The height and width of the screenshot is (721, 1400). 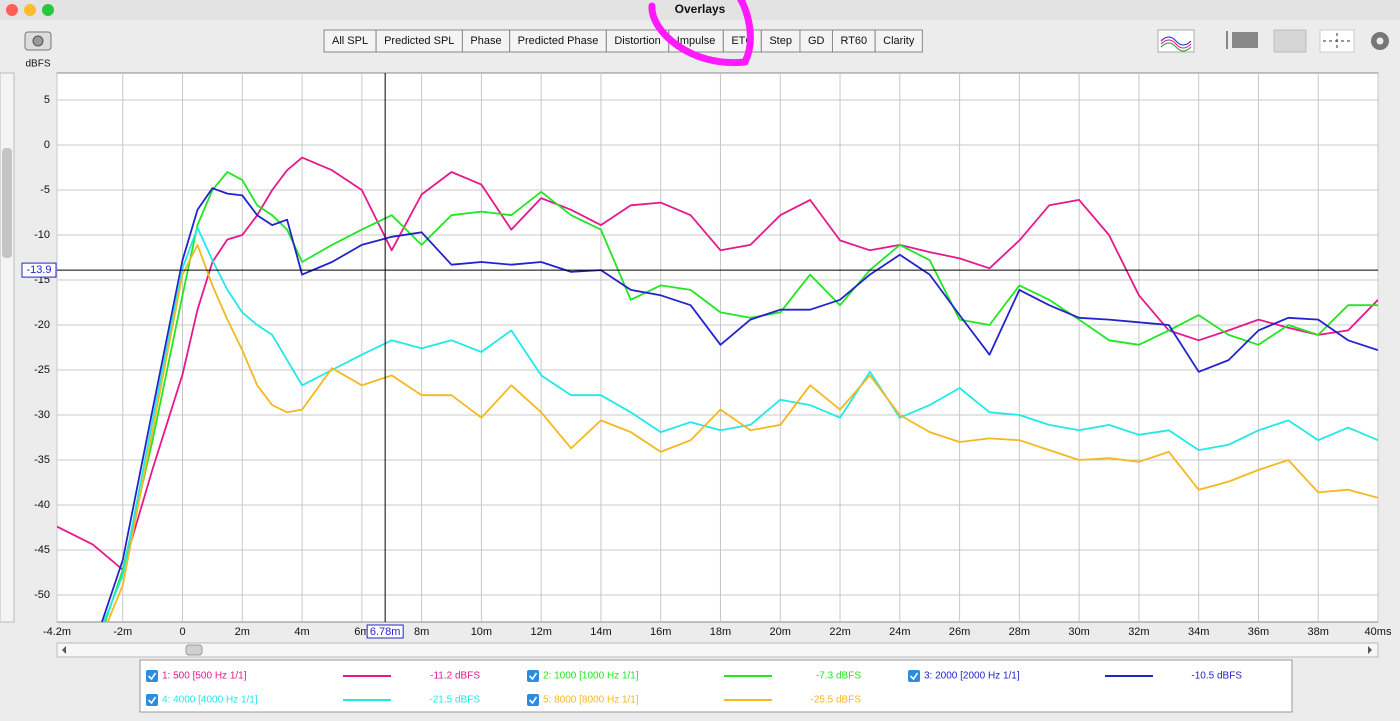 I want to click on grid-icon, so click(x=1290, y=41).